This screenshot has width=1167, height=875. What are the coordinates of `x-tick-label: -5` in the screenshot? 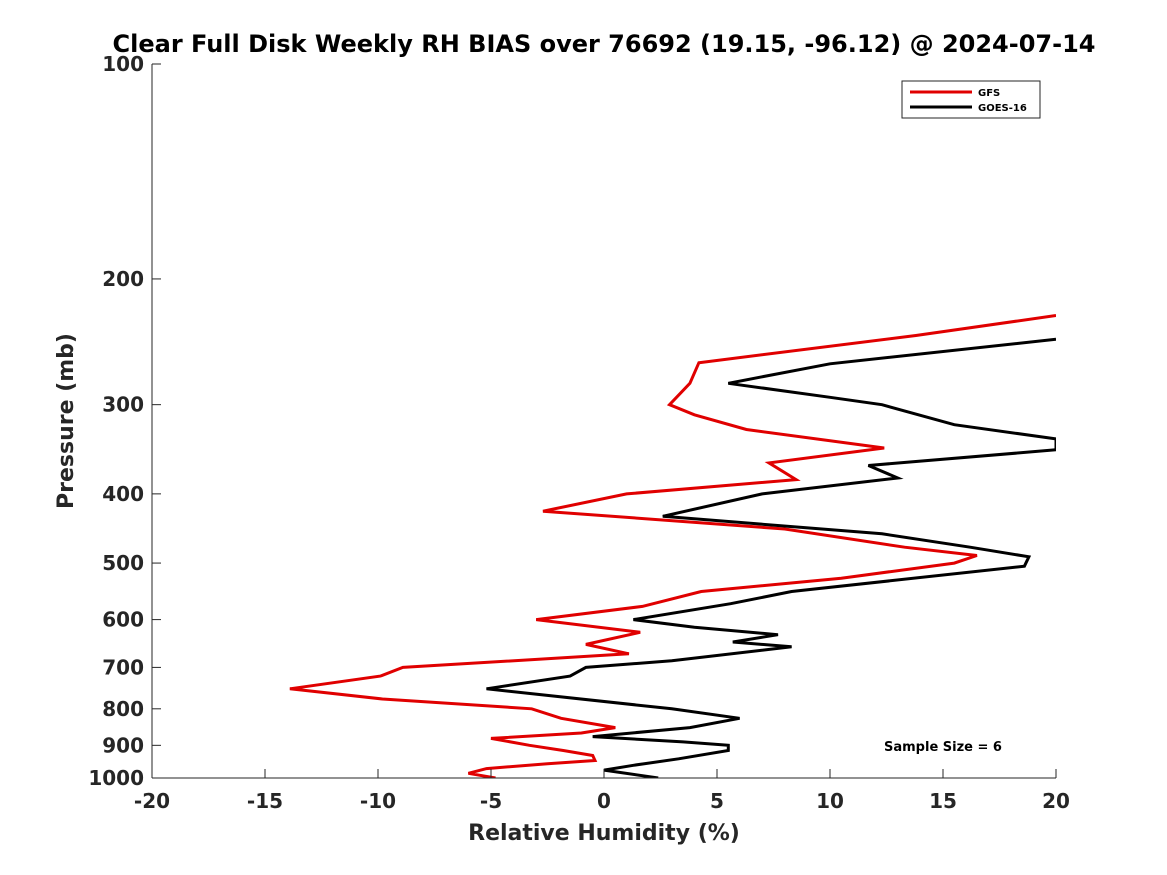 It's located at (491, 801).